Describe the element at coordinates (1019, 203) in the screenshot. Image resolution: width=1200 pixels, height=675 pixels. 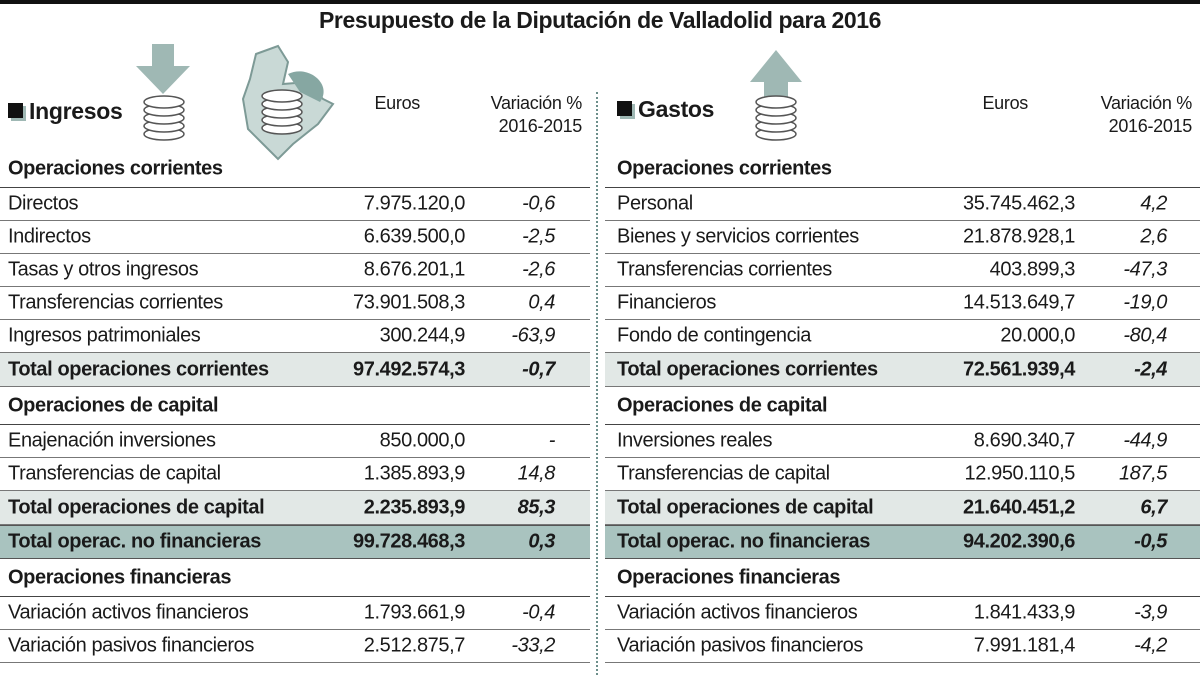
I see `euros-cell: 35.745.462,3` at that location.